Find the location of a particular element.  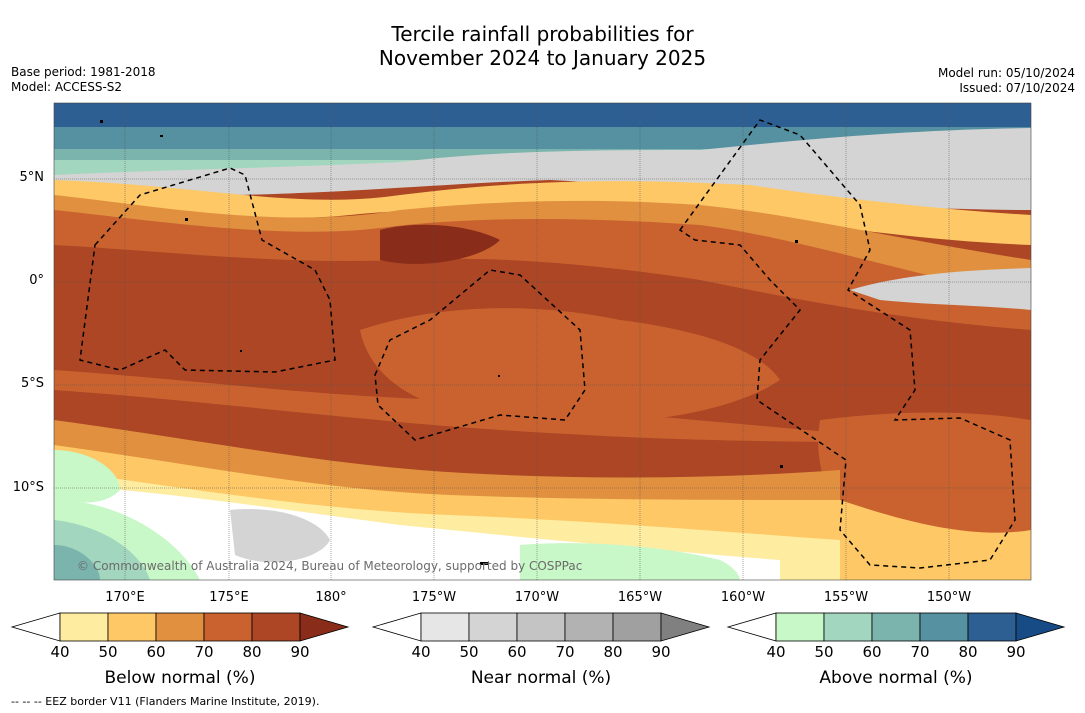

below-60-north is located at coordinates (542, 242).